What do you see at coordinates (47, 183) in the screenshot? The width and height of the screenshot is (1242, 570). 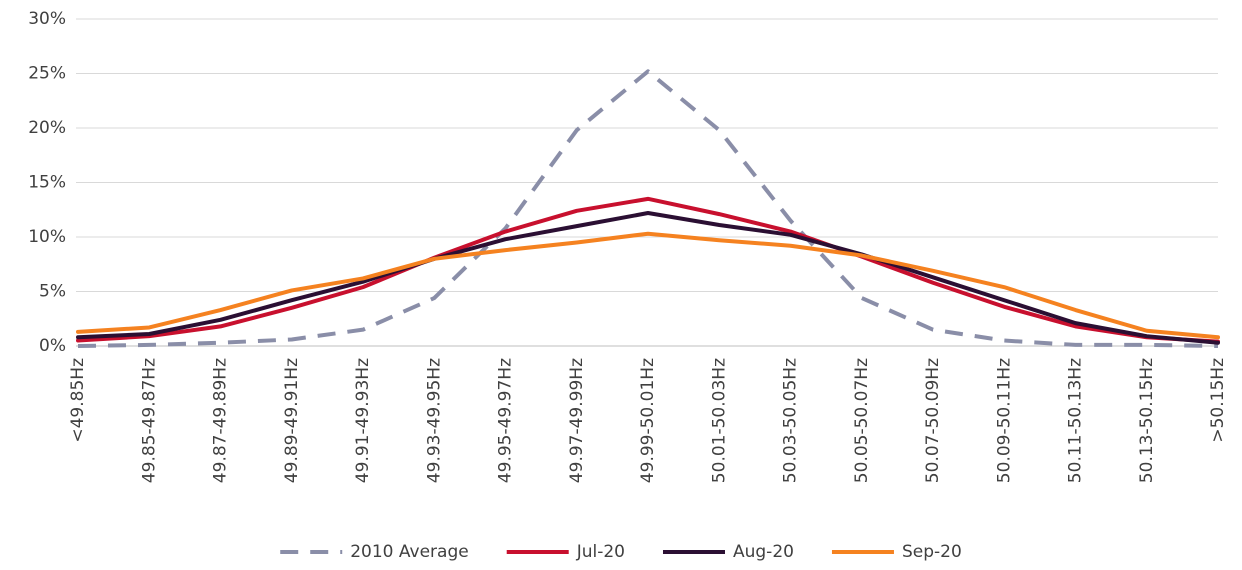 I see `y-tick-label: 15%` at bounding box center [47, 183].